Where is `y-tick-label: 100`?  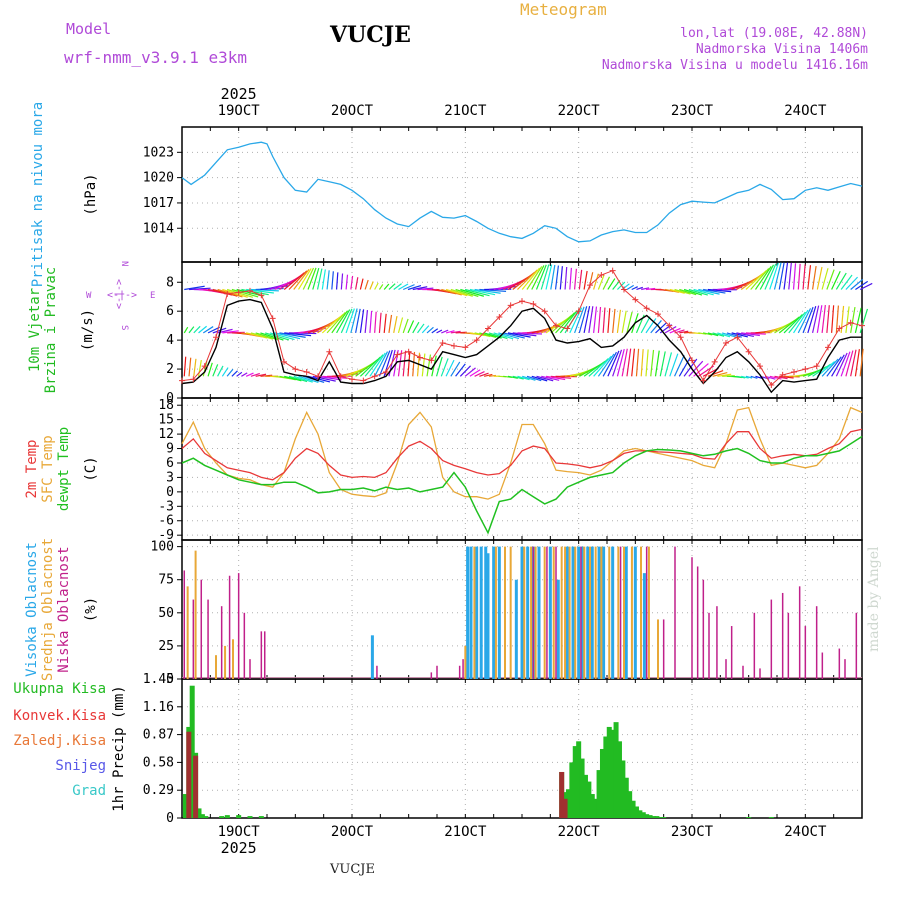 y-tick-label: 100 is located at coordinates (162, 547).